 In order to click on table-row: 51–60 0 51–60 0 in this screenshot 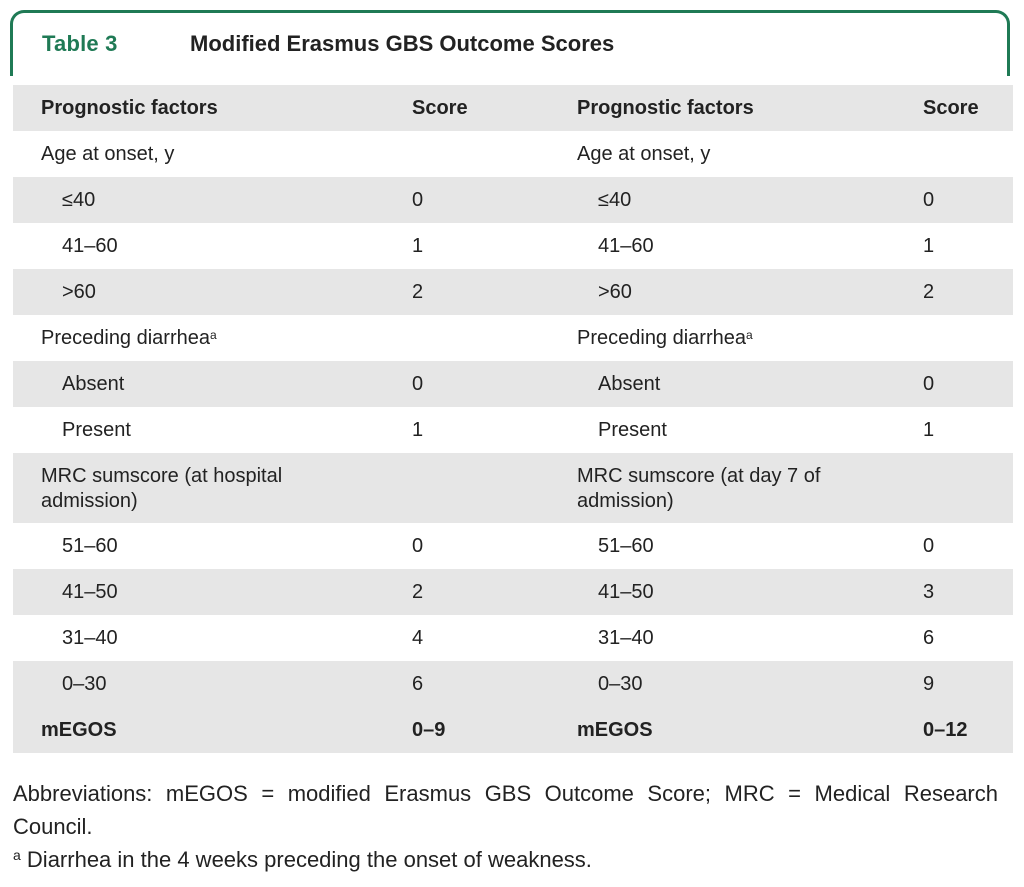, I will do `click(513, 546)`.